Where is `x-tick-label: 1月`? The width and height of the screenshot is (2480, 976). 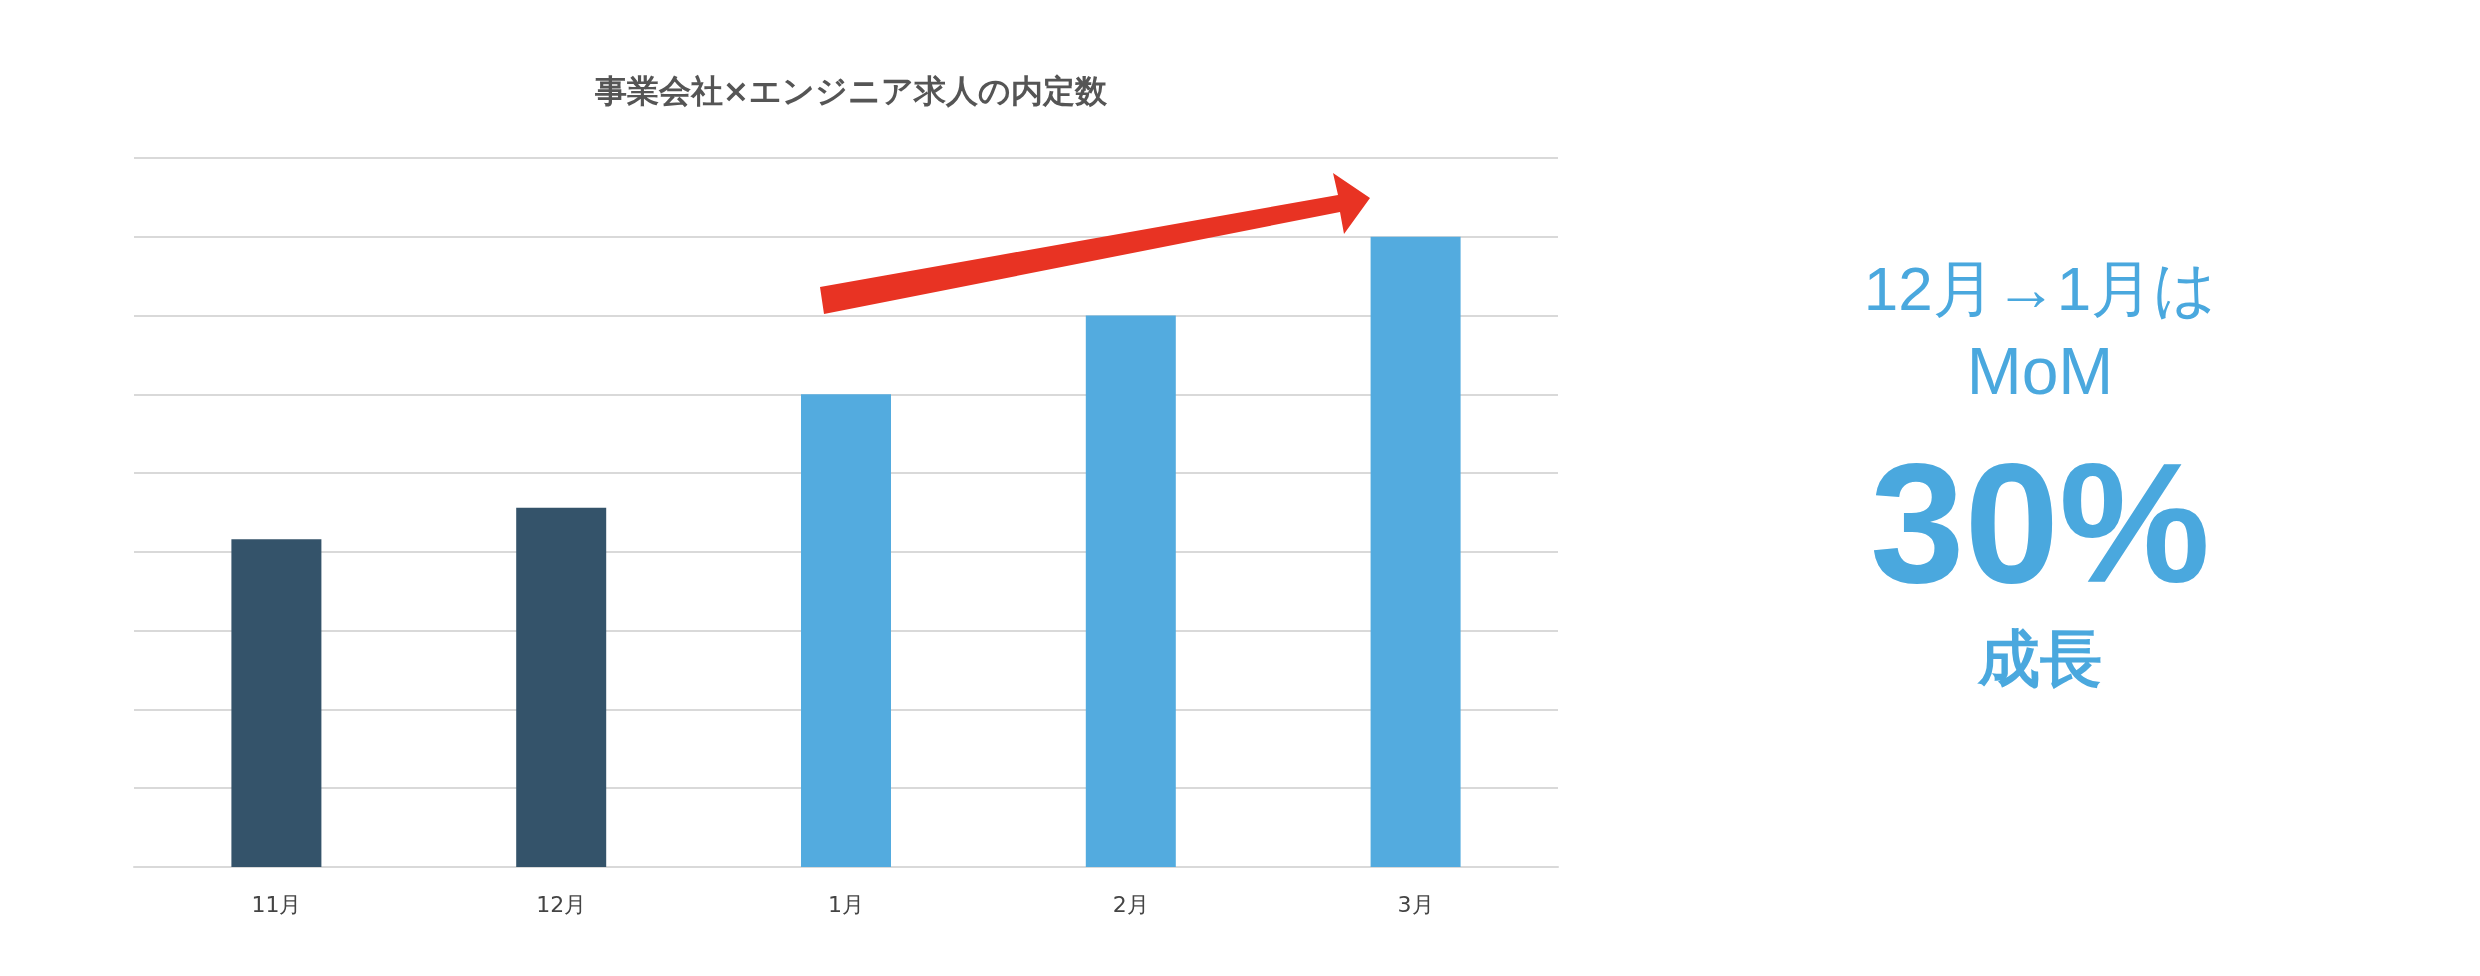 x-tick-label: 1月 is located at coordinates (846, 904).